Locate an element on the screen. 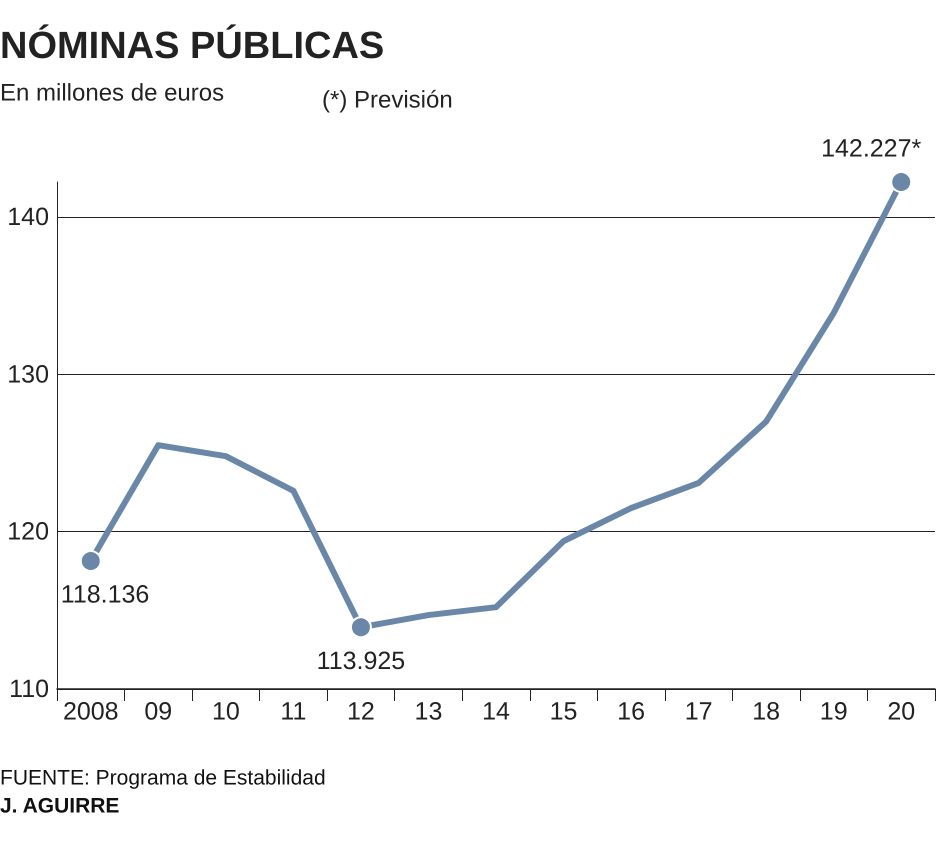  x-tick-label: 10 is located at coordinates (226, 712).